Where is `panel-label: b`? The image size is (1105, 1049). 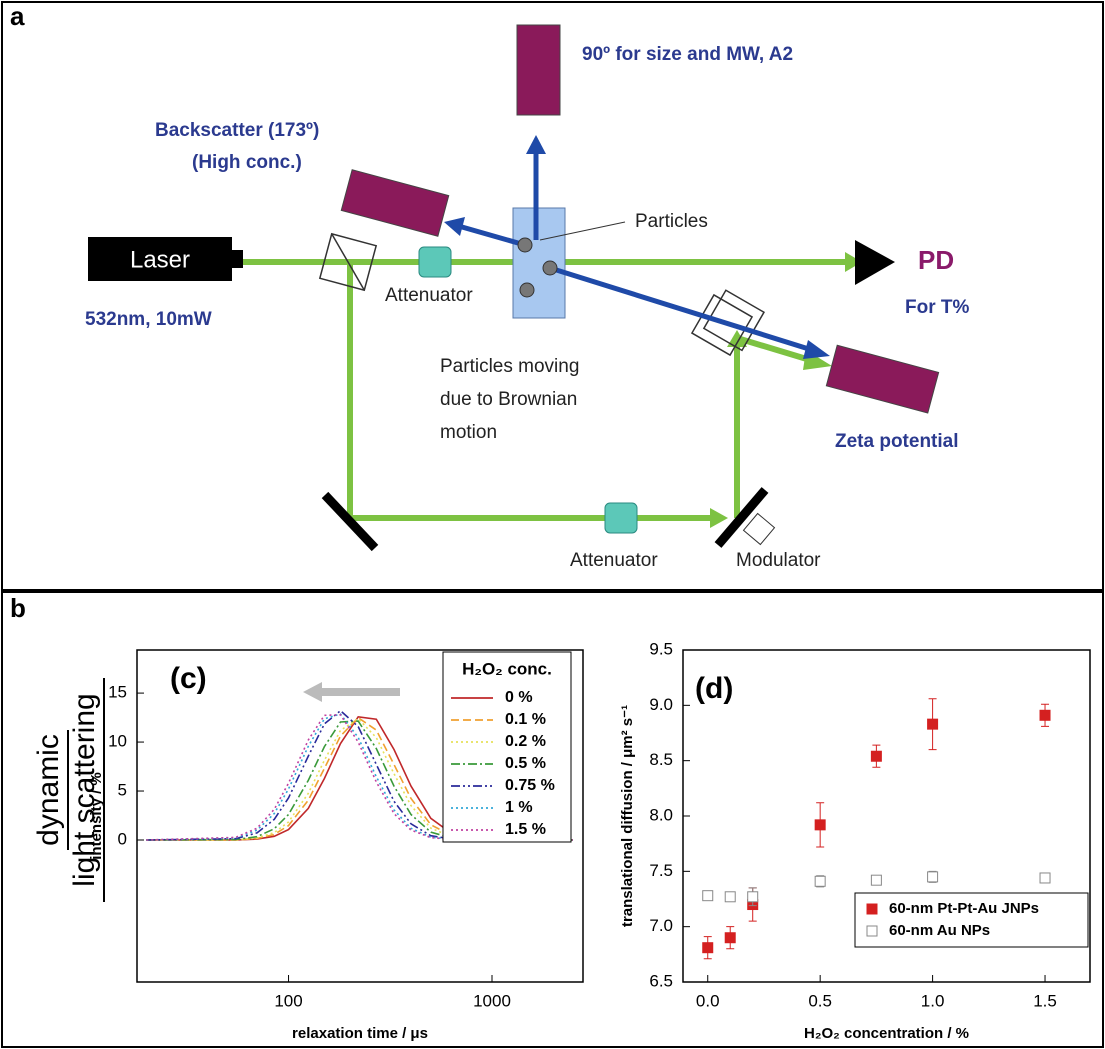
panel-label: b is located at coordinates (18, 608).